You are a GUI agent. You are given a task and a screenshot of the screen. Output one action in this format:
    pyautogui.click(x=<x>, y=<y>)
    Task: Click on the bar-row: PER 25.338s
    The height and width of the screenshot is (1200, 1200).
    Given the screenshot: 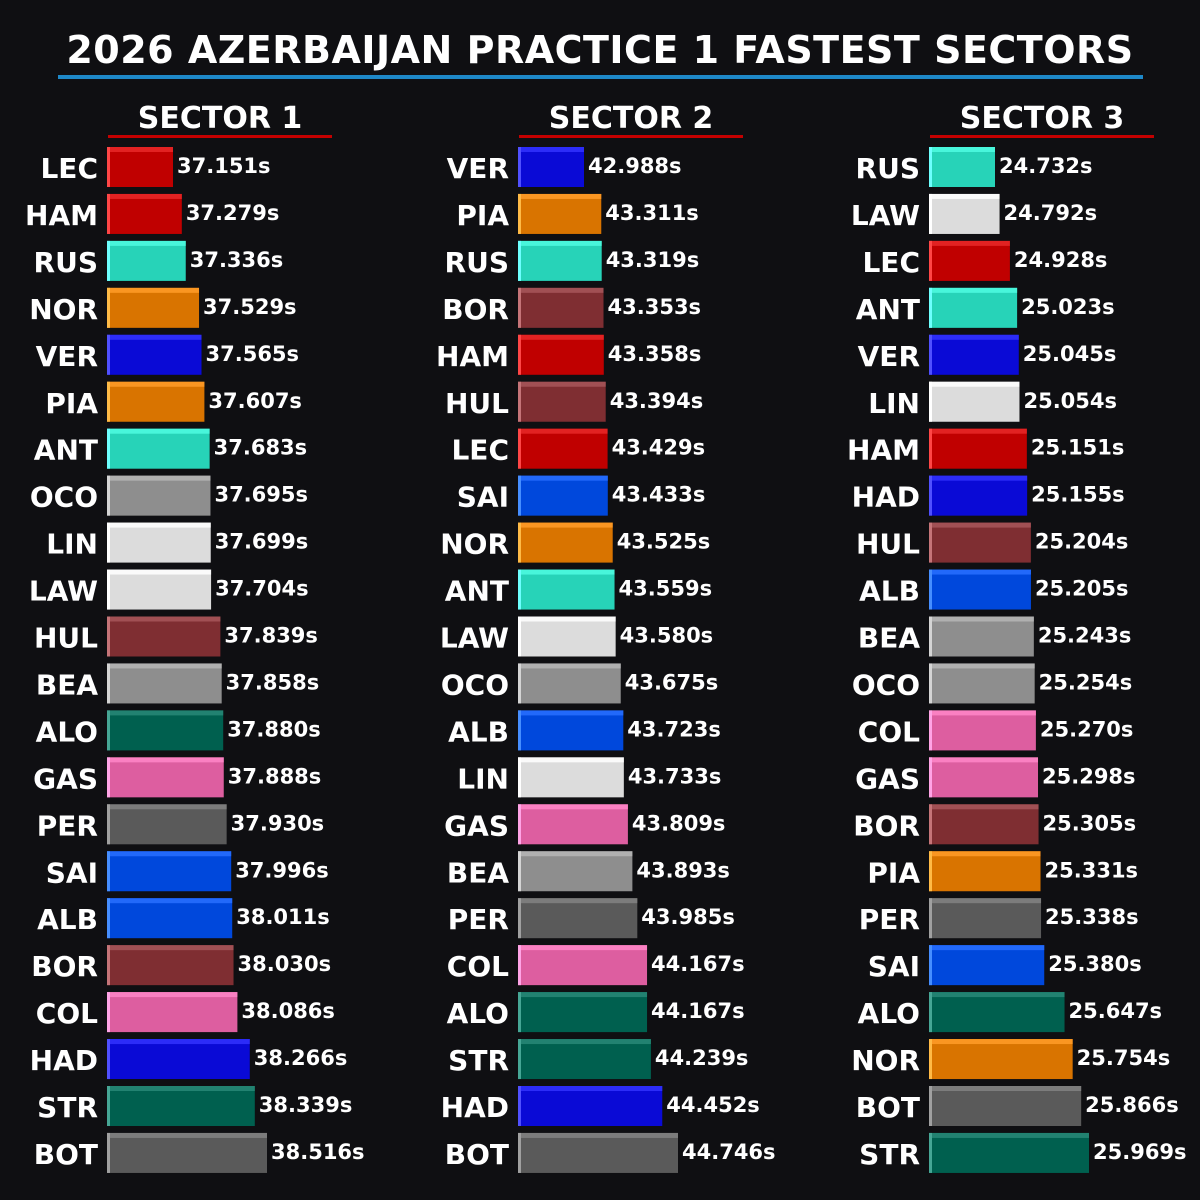 What is the action you would take?
    pyautogui.click(x=999, y=918)
    